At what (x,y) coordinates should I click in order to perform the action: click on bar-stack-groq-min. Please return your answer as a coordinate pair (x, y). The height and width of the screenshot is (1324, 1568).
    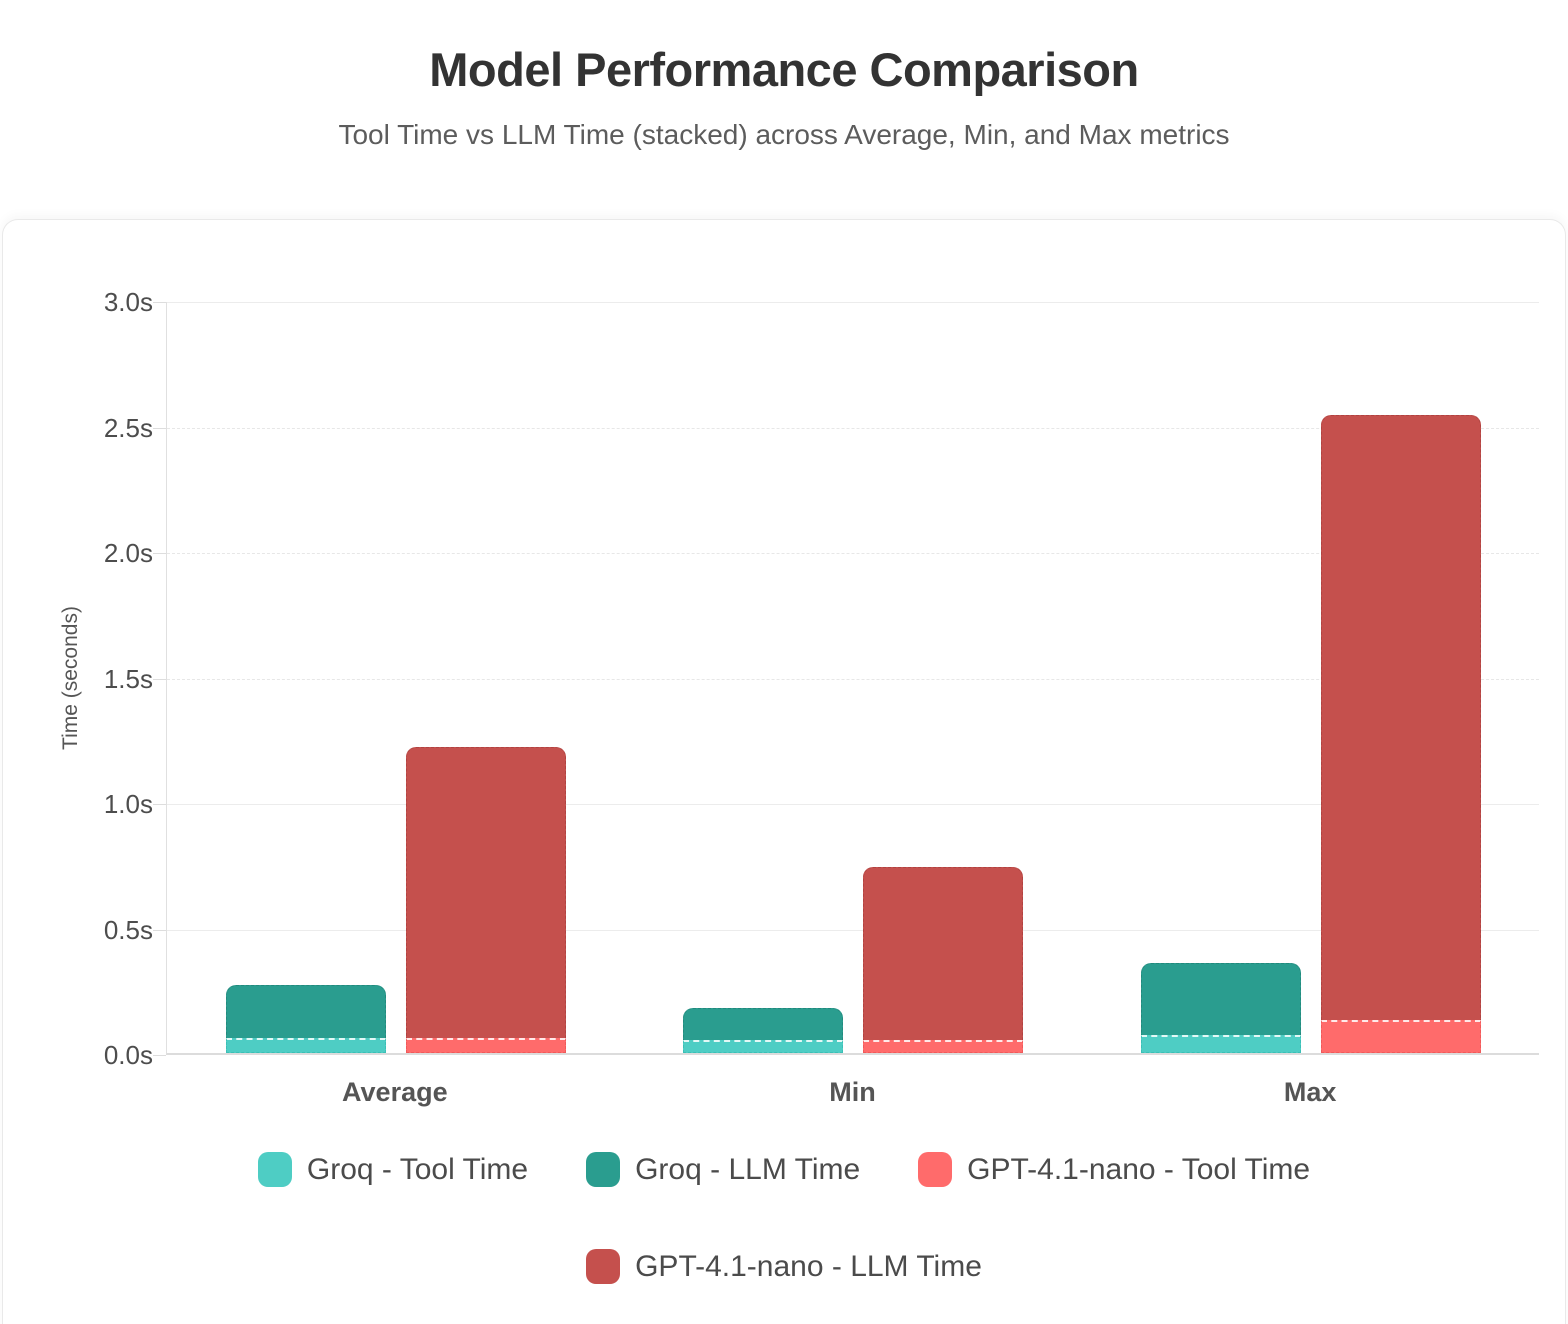
    Looking at the image, I should click on (763, 1030).